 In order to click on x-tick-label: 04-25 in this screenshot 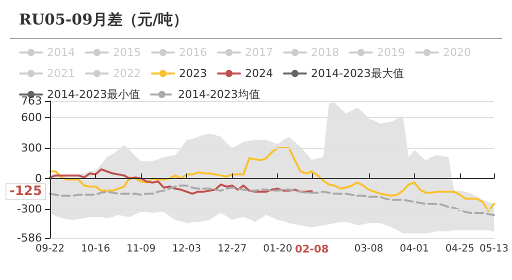, I will do `click(459, 249)`.